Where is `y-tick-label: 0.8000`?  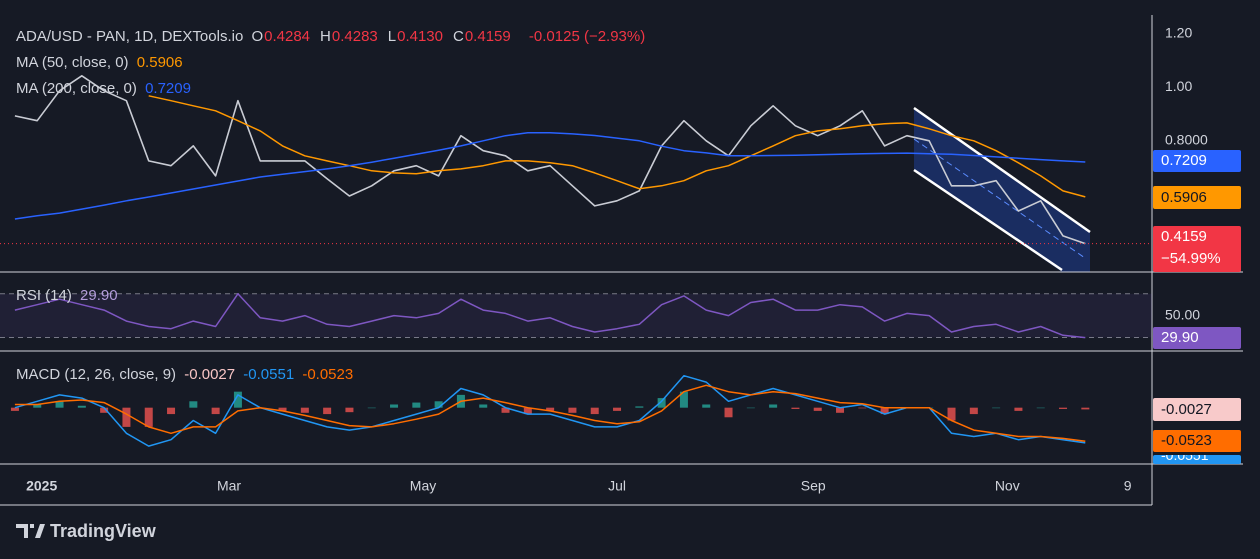
y-tick-label: 0.8000 is located at coordinates (1186, 140).